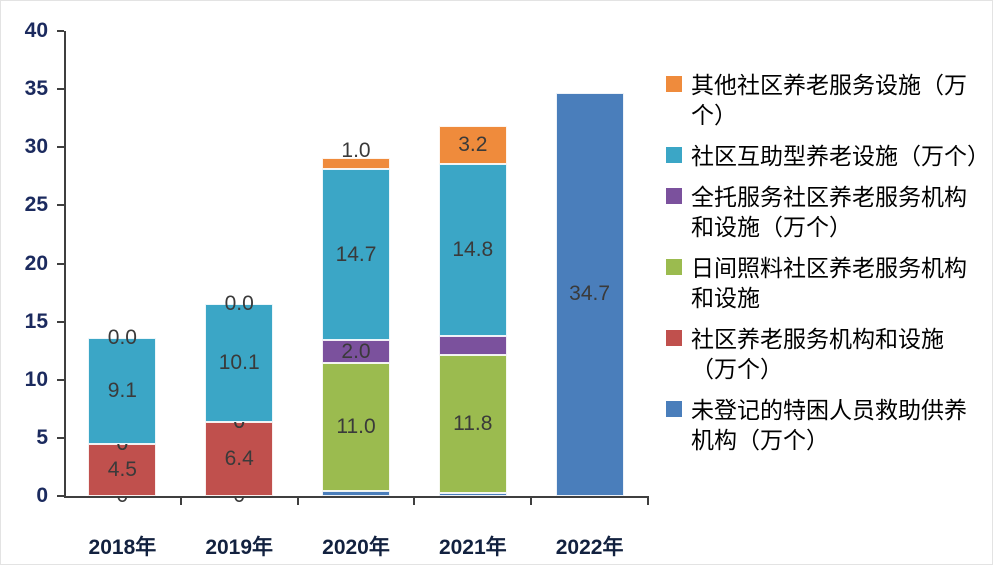 This screenshot has height=565, width=993. What do you see at coordinates (356, 484) in the screenshot?
I see `bar-segment: 0.4` at bounding box center [356, 484].